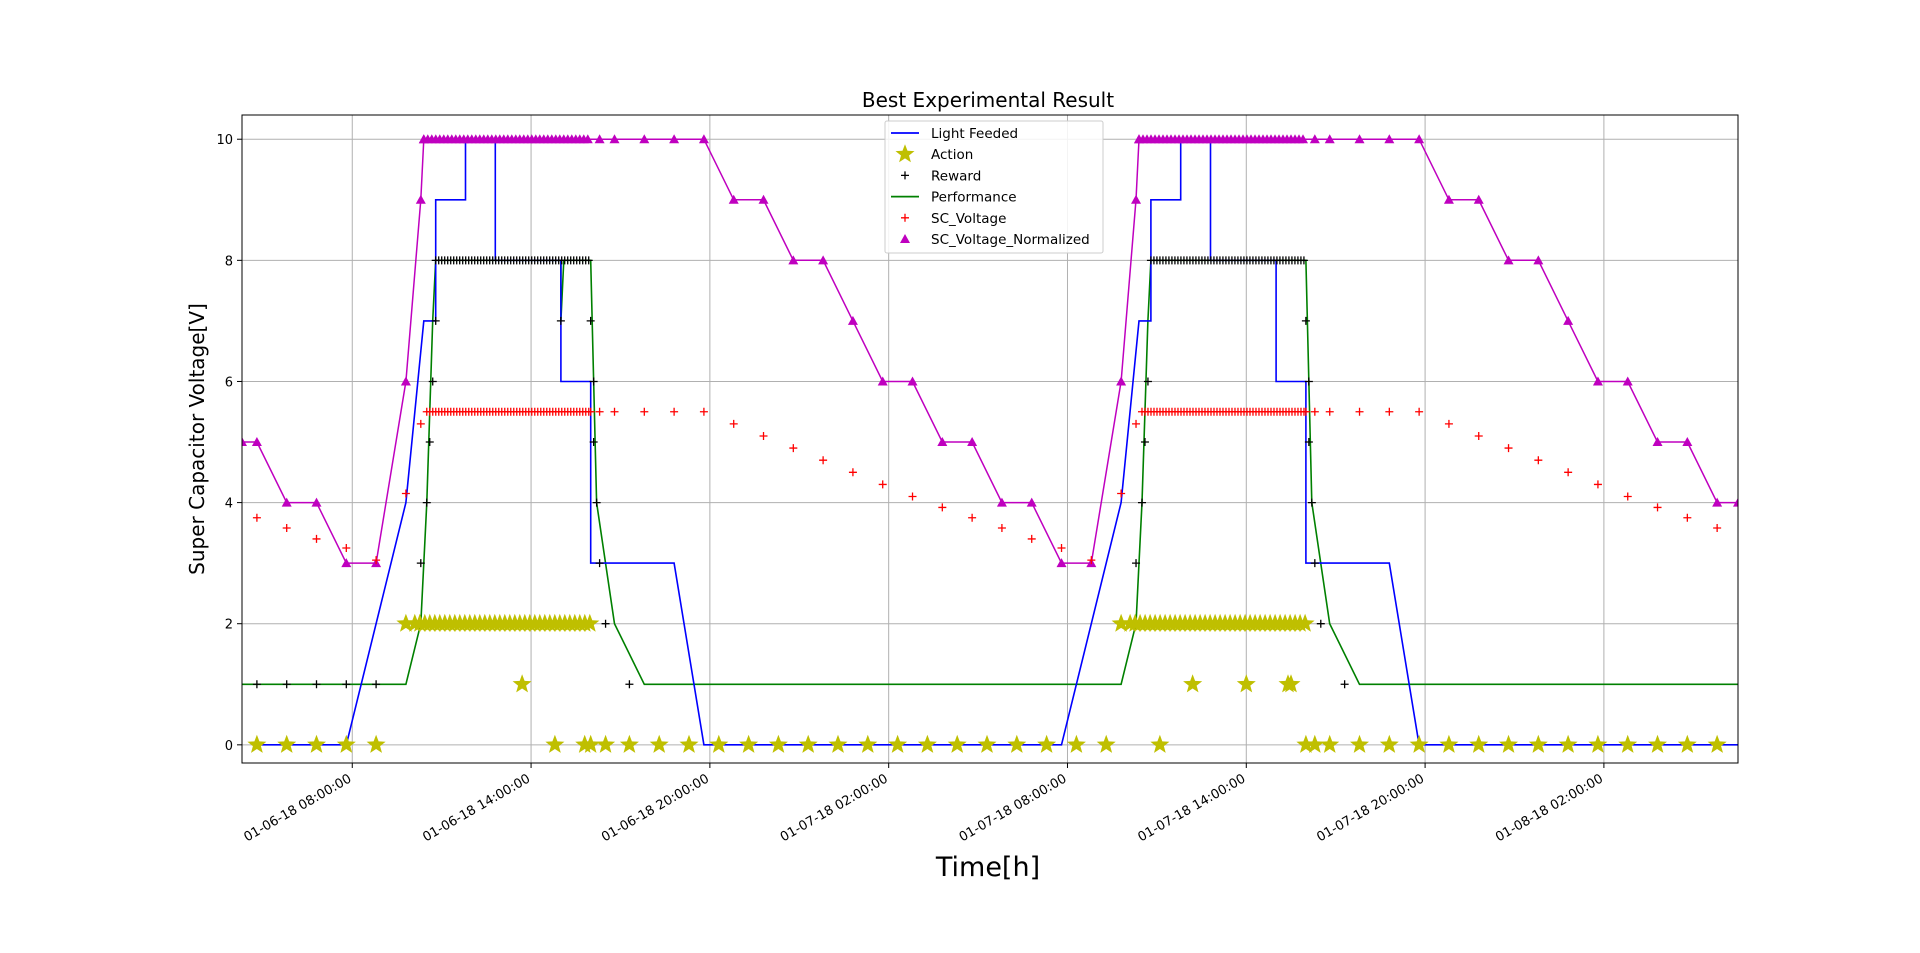  I want to click on series-sc-voltage, so click(987, 486).